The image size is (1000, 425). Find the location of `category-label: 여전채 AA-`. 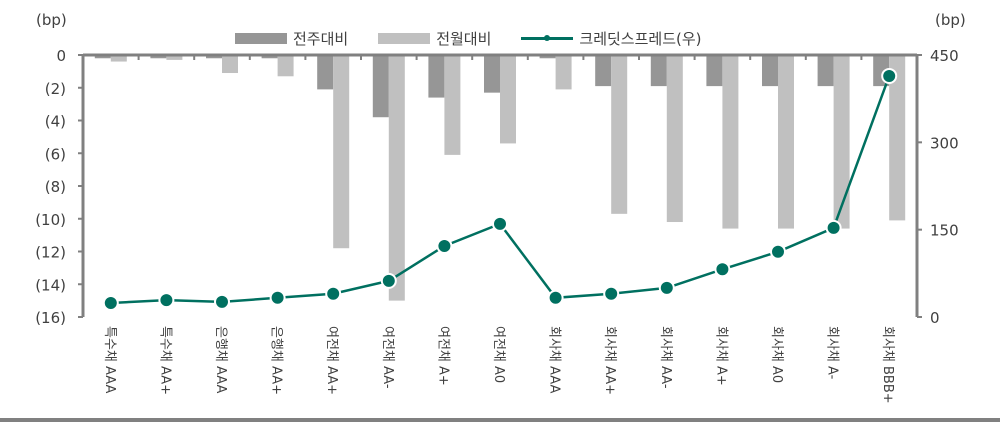

category-label: 여전채 AA- is located at coordinates (387, 357).